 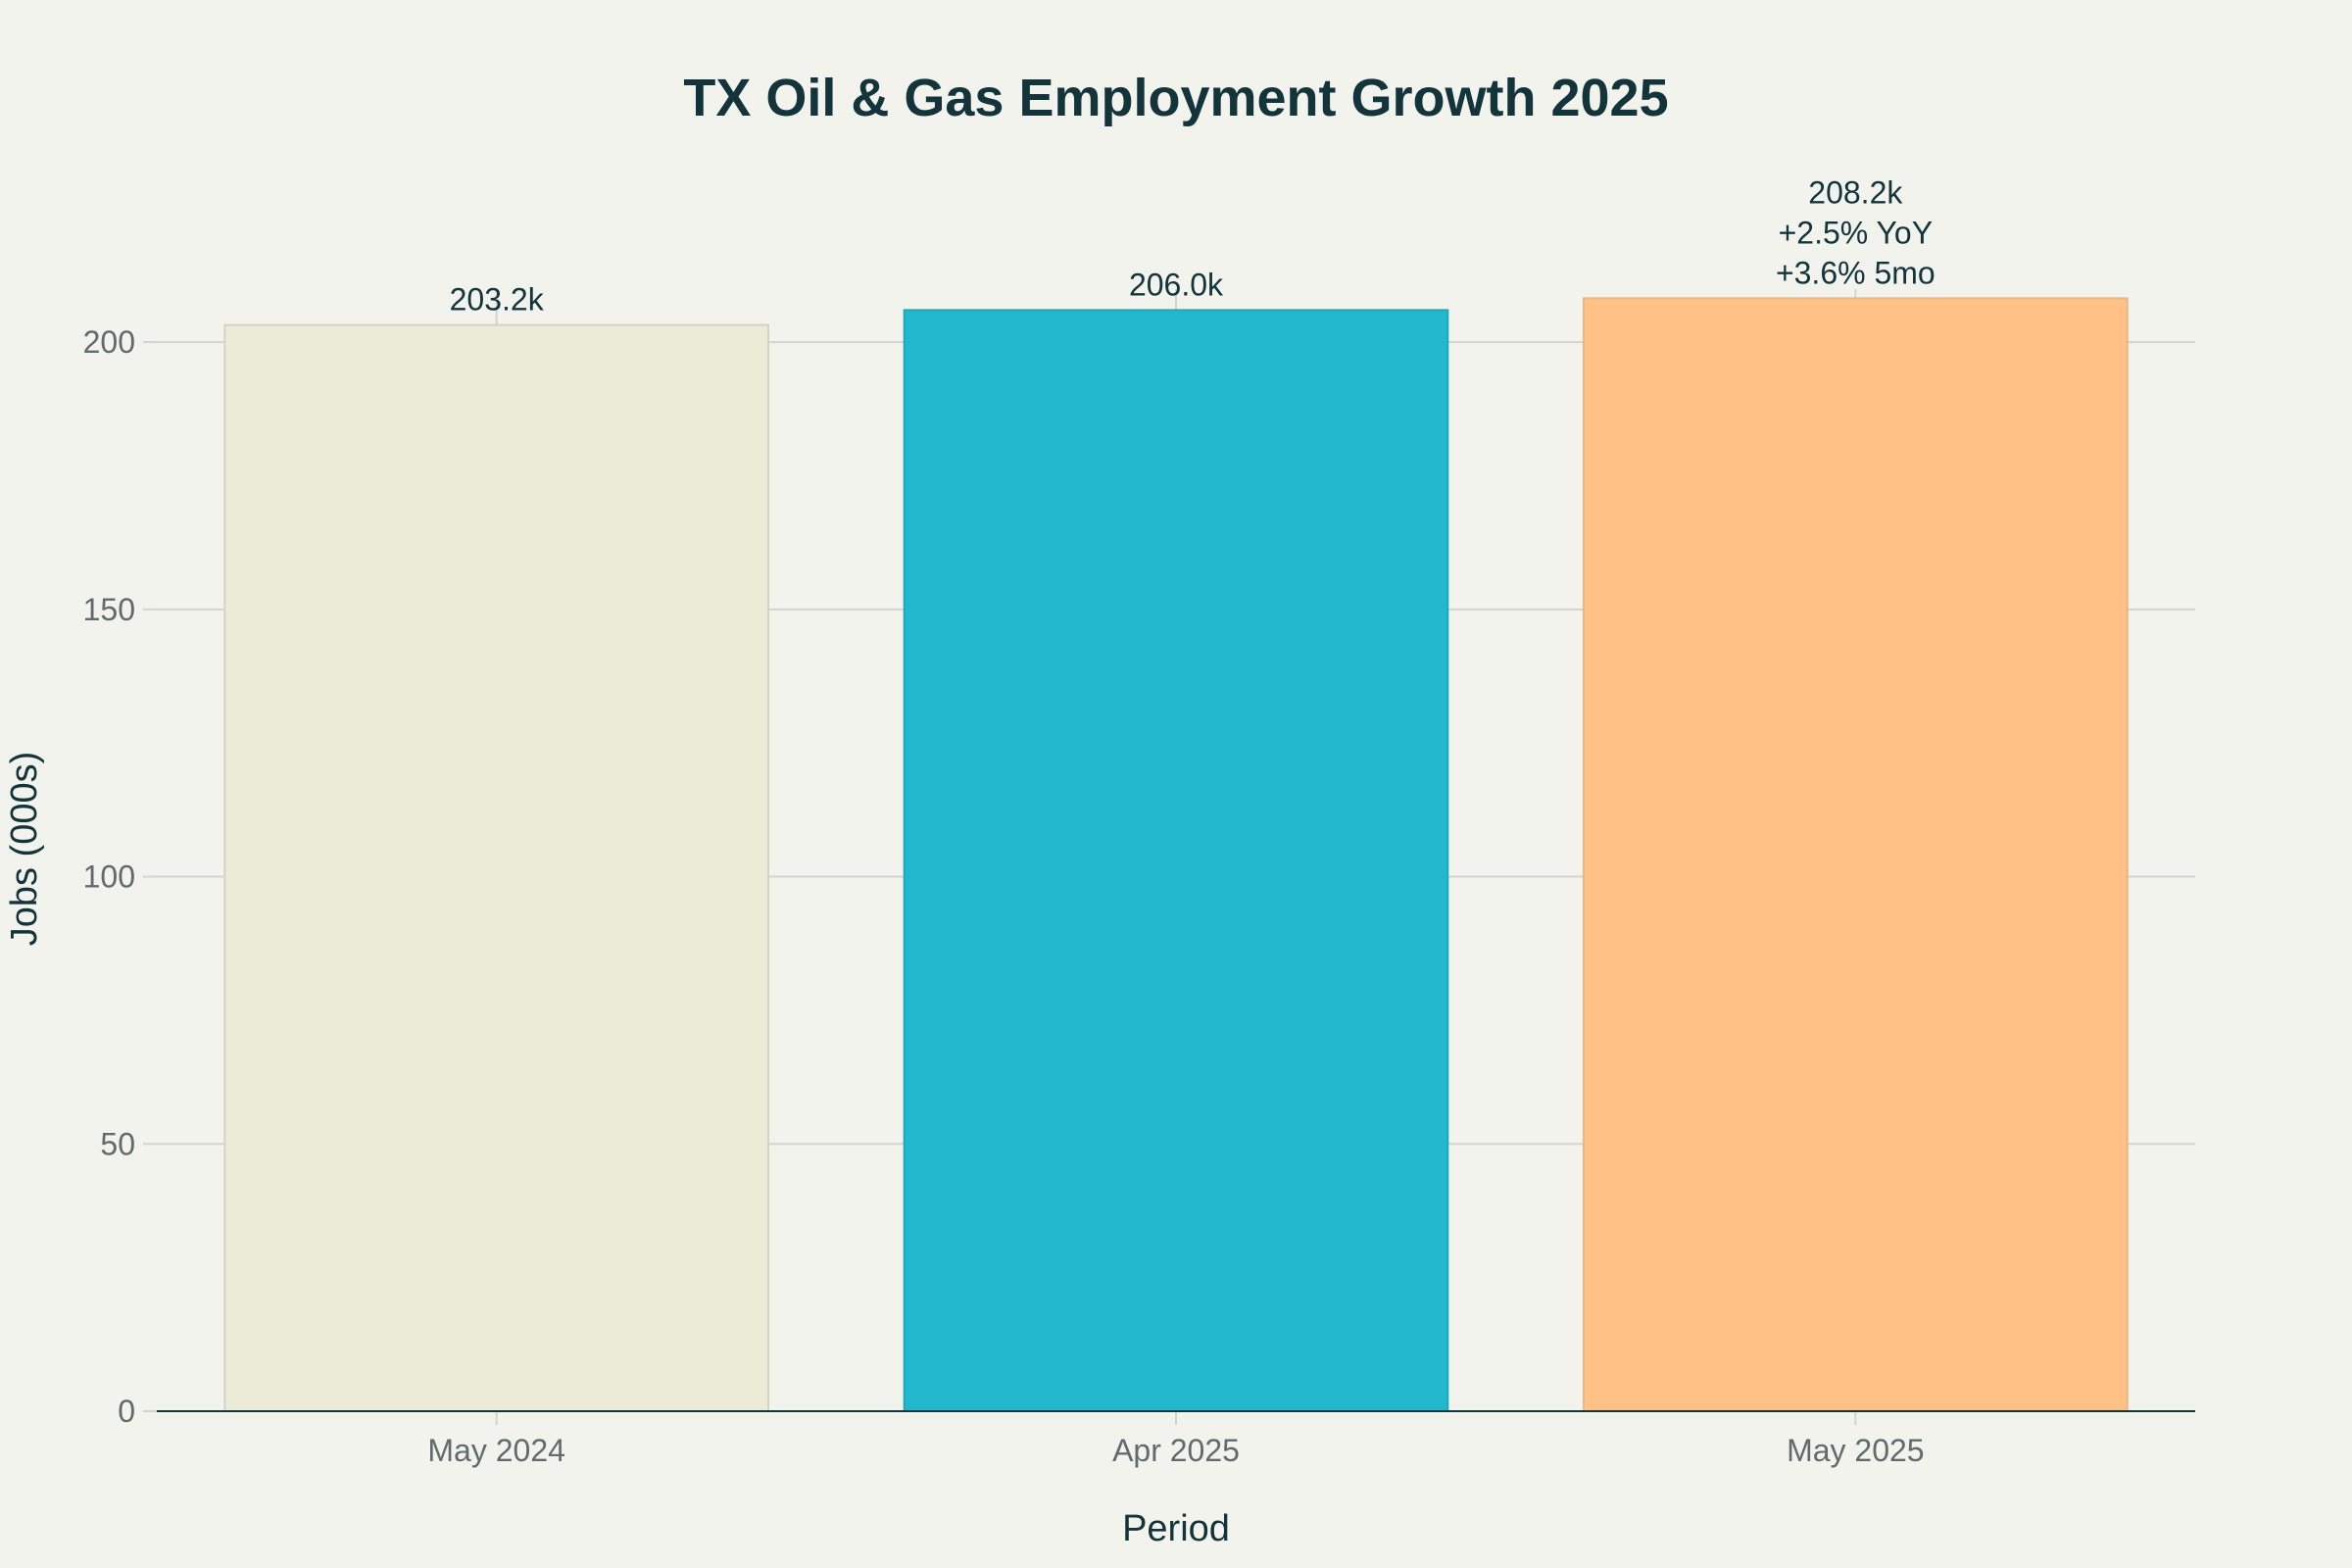 What do you see at coordinates (1176, 284) in the screenshot?
I see `bar-data-label: 206.0k` at bounding box center [1176, 284].